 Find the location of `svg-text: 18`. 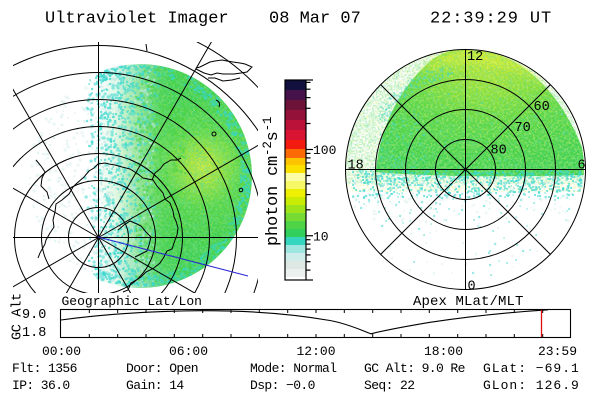

svg-text: 18 is located at coordinates (356, 166).